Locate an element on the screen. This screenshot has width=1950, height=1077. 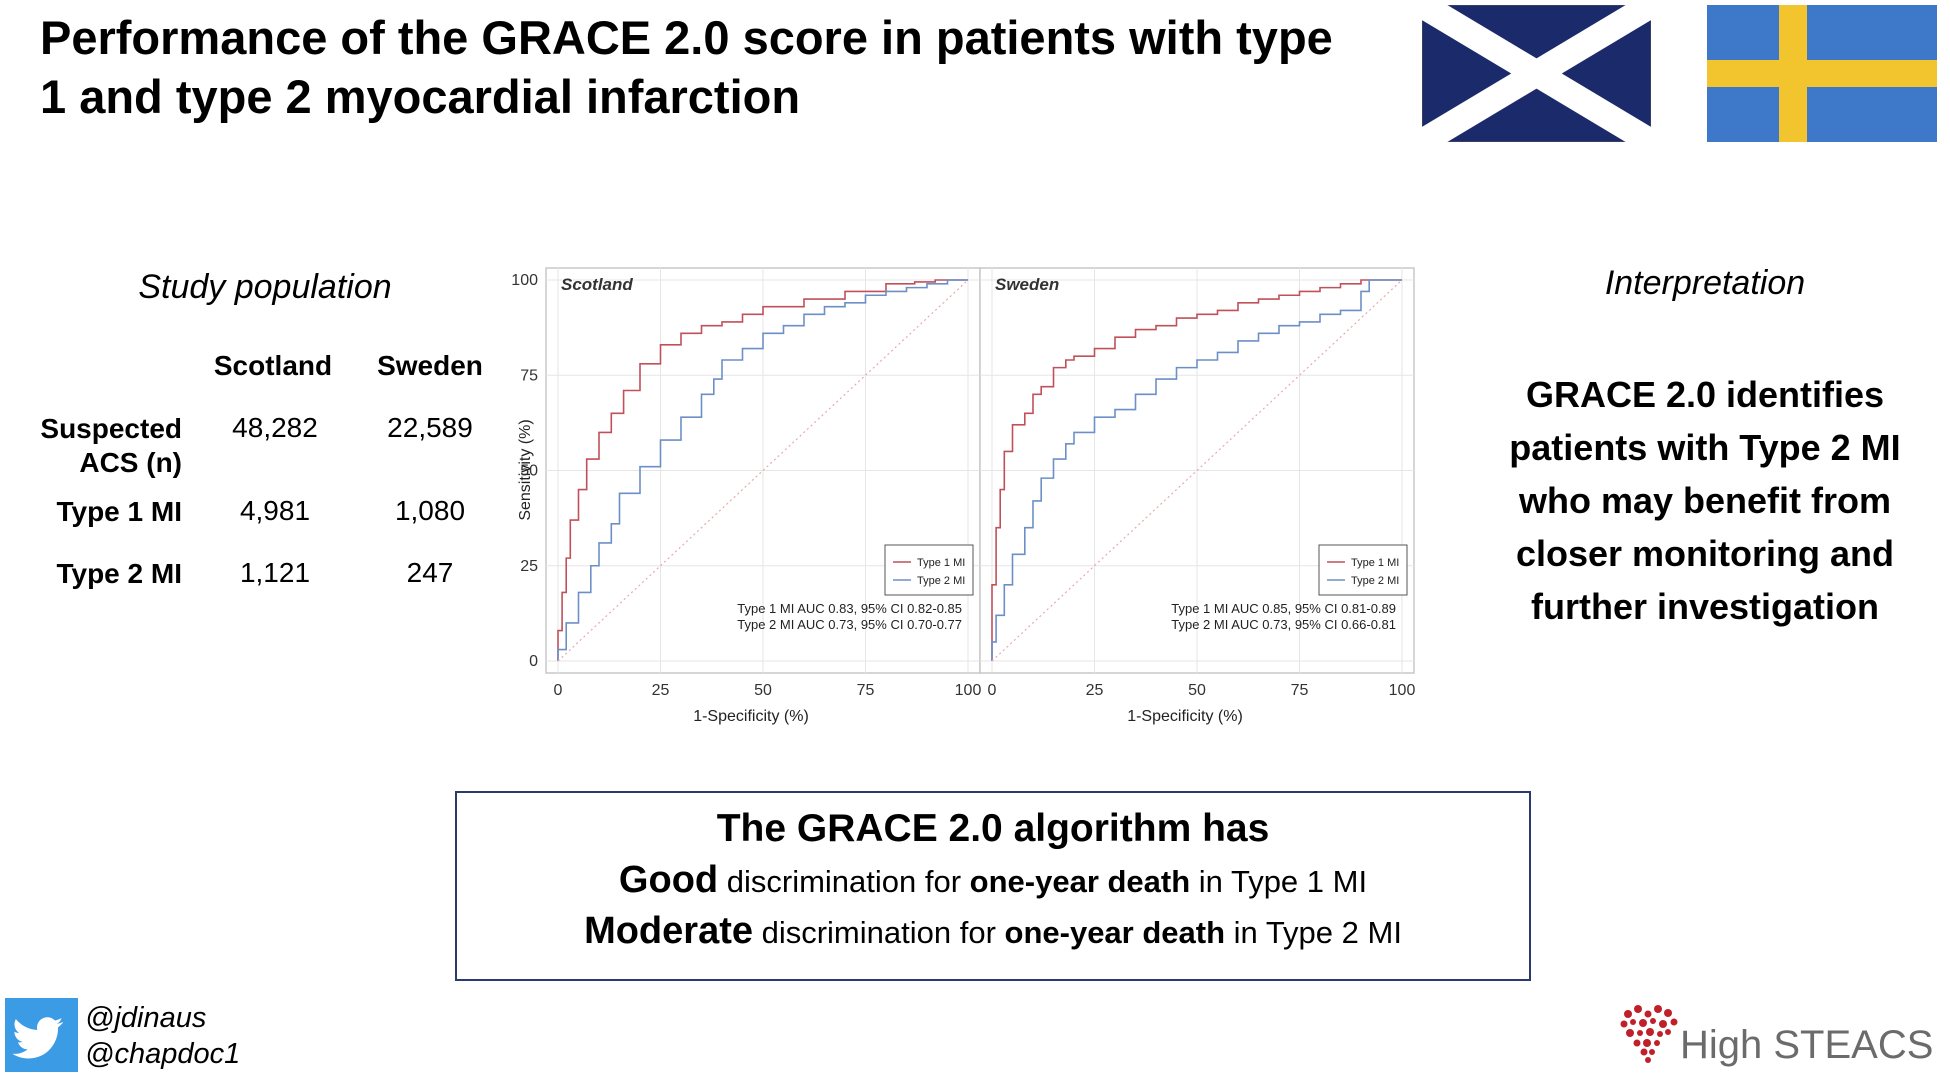
handle-jdinaus: @jdinaus is located at coordinates (146, 1018).